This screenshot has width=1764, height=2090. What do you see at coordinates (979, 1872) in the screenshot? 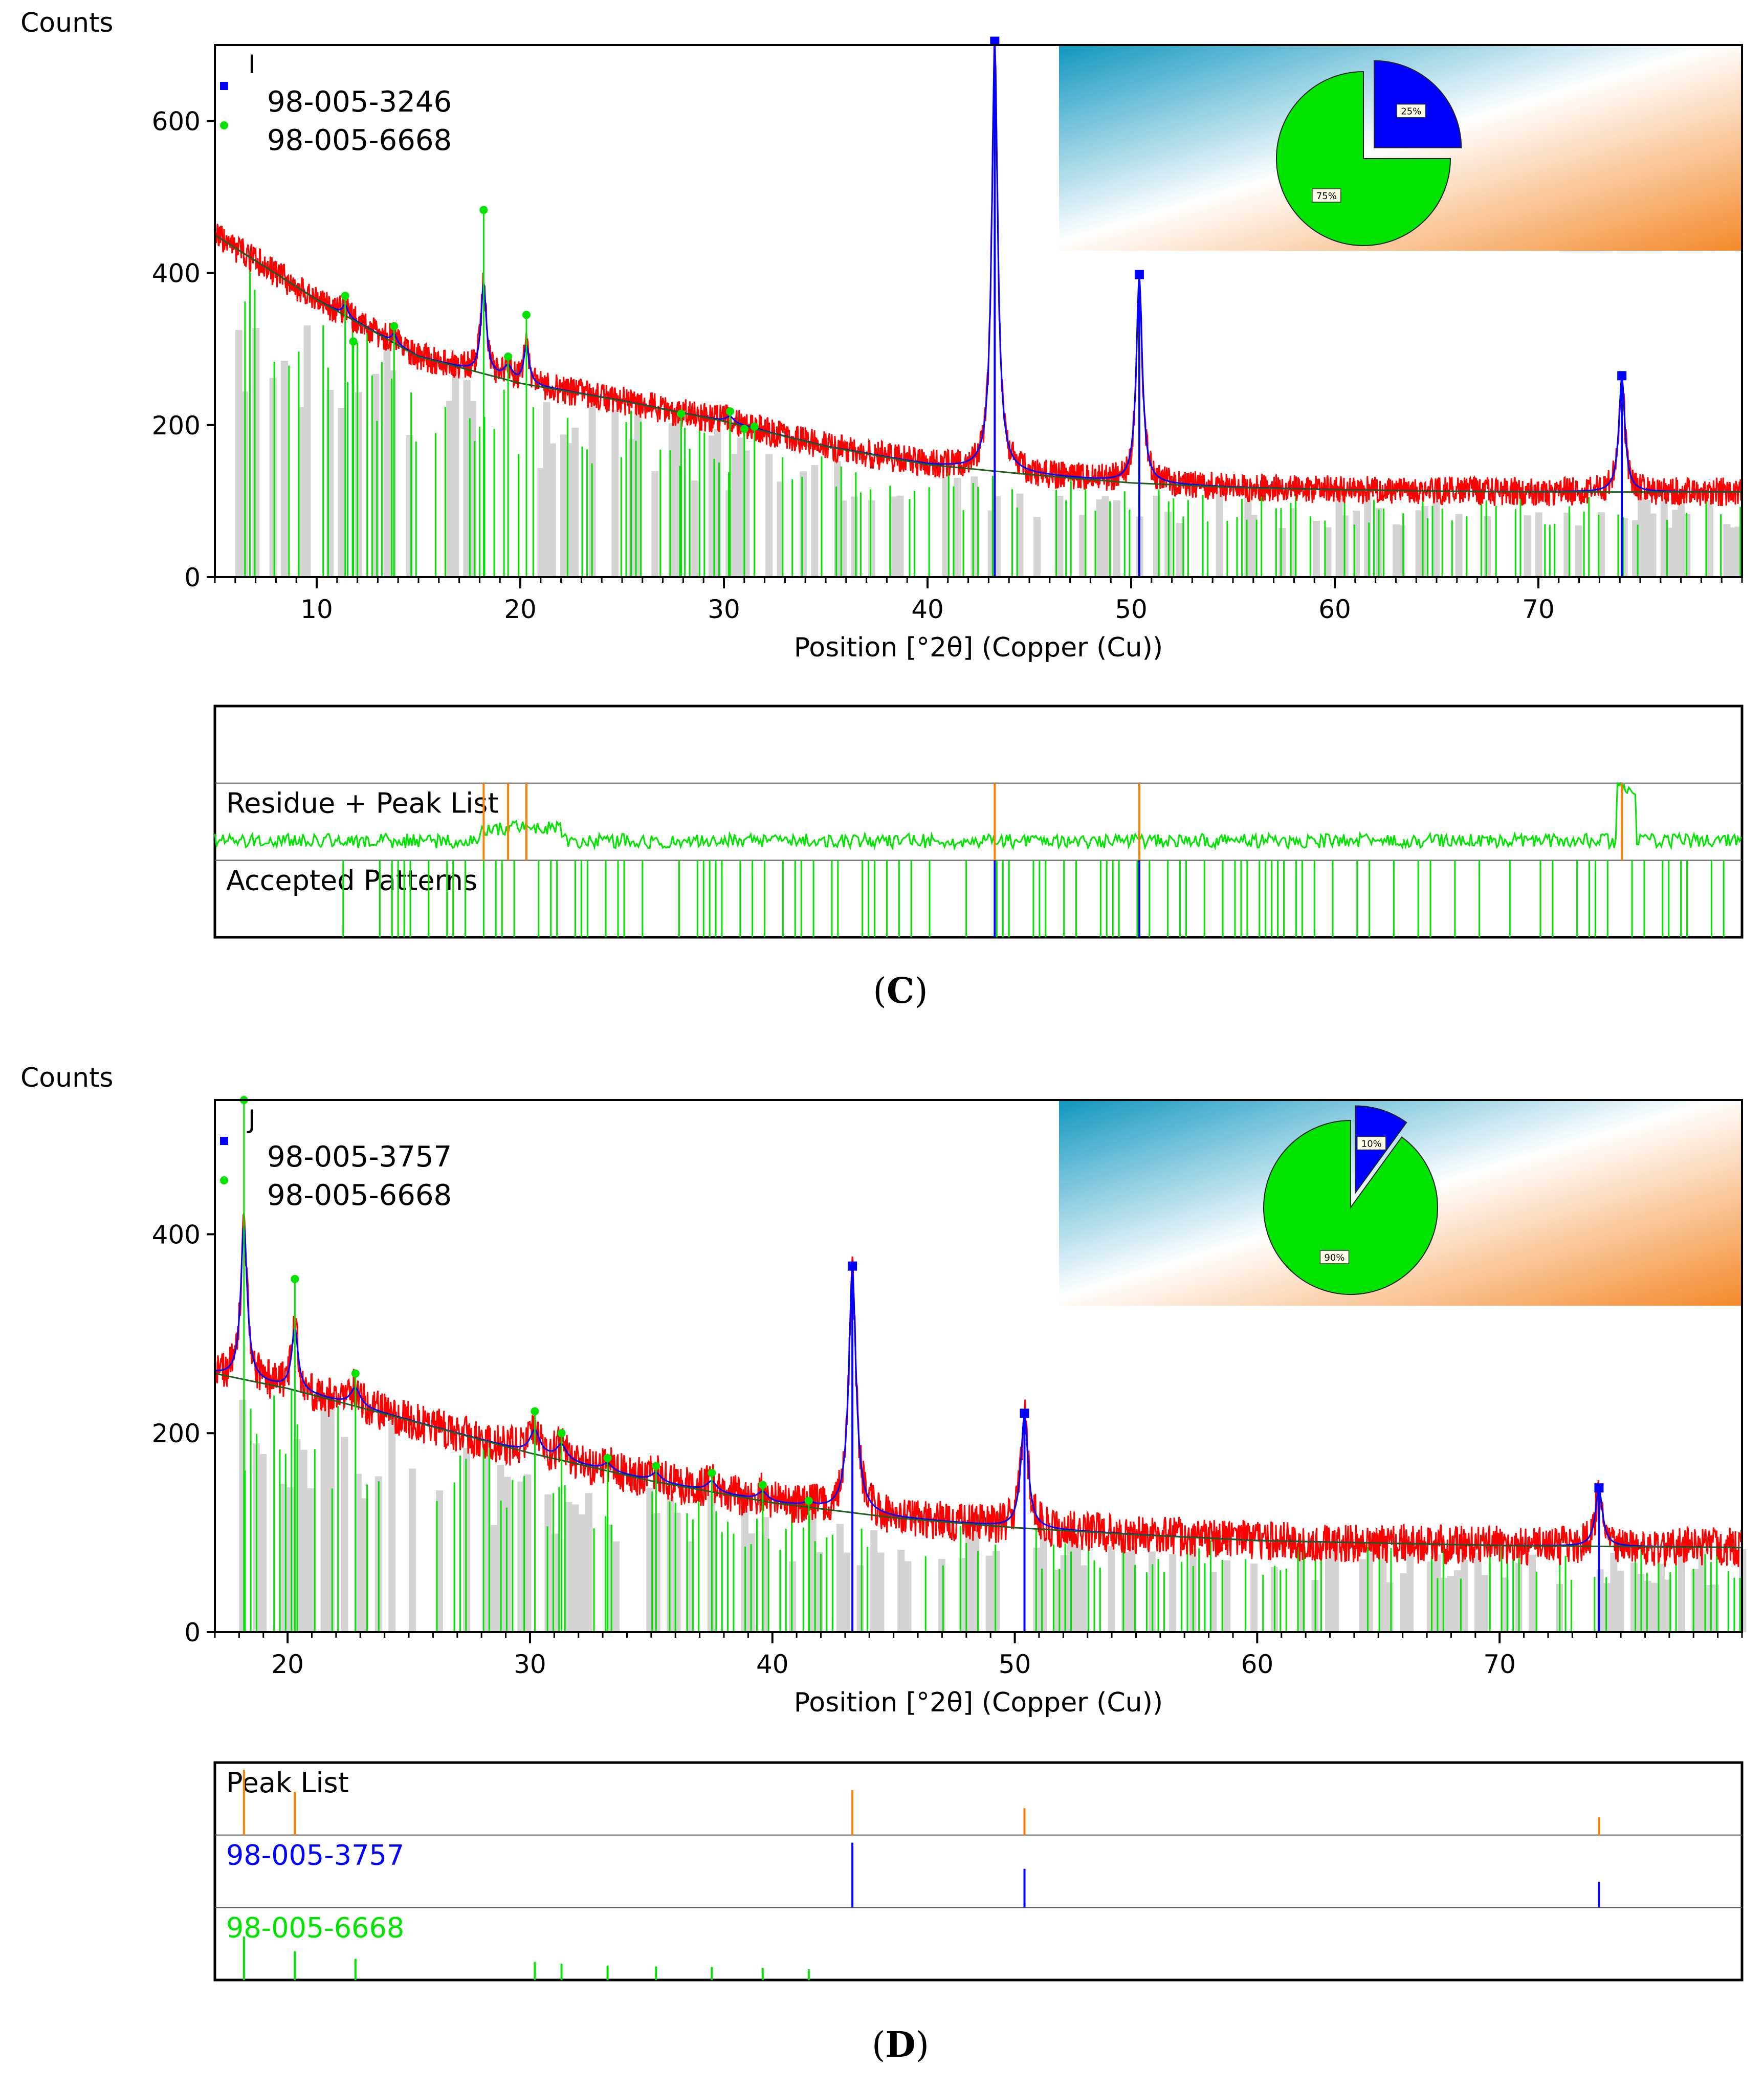
I see `sub-panel-frame` at bounding box center [979, 1872].